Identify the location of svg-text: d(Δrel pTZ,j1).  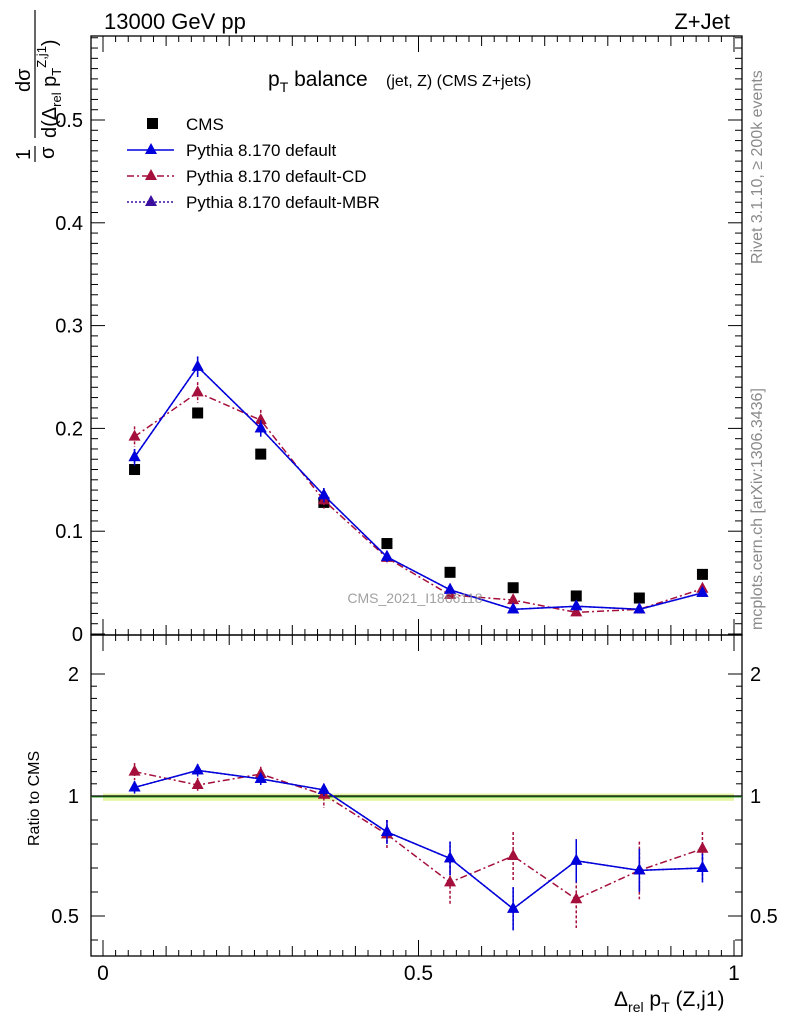
(49, 88).